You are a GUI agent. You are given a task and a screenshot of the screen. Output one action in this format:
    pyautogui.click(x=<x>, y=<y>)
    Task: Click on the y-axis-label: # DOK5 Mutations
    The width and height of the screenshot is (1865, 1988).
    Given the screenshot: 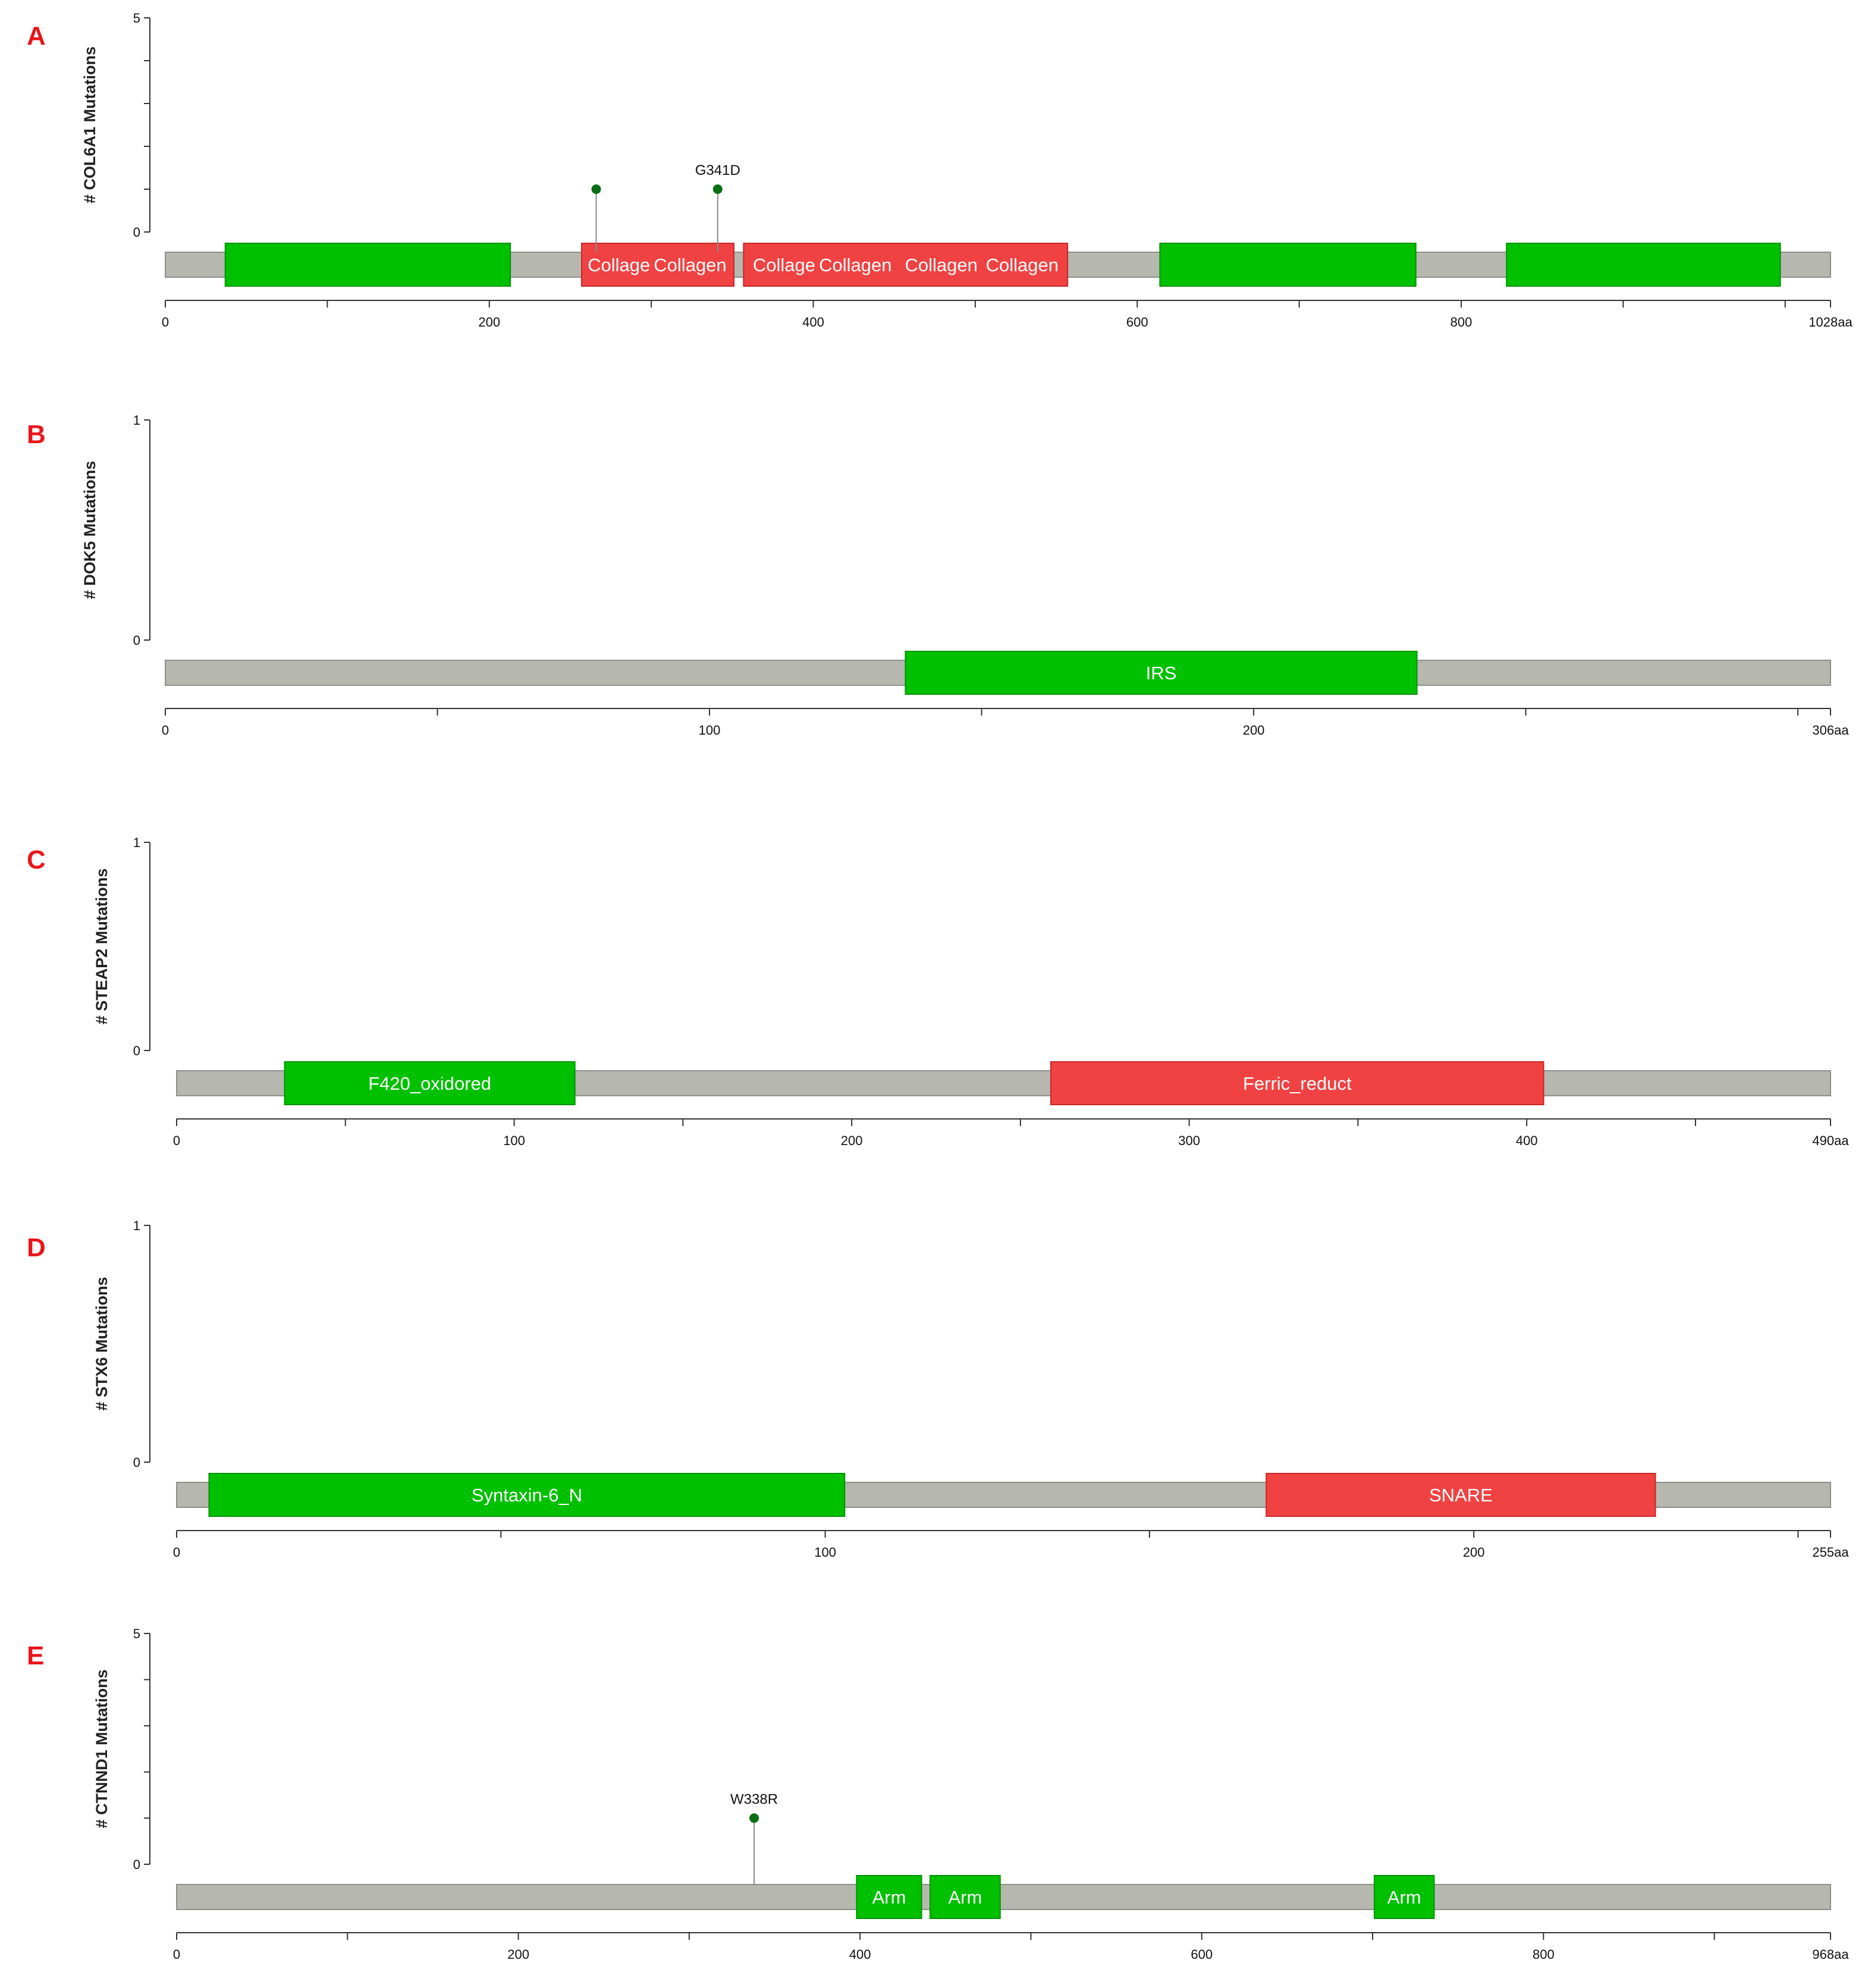 What is the action you would take?
    pyautogui.click(x=90, y=530)
    